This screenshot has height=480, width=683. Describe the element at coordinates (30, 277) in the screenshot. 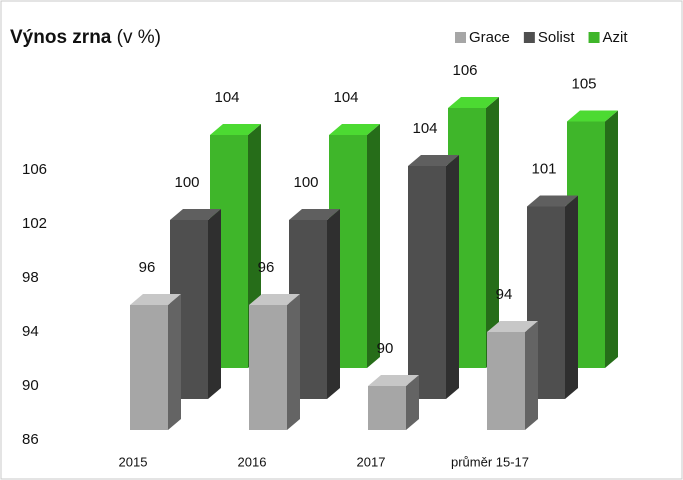

I see `y-tick-label: 98` at that location.